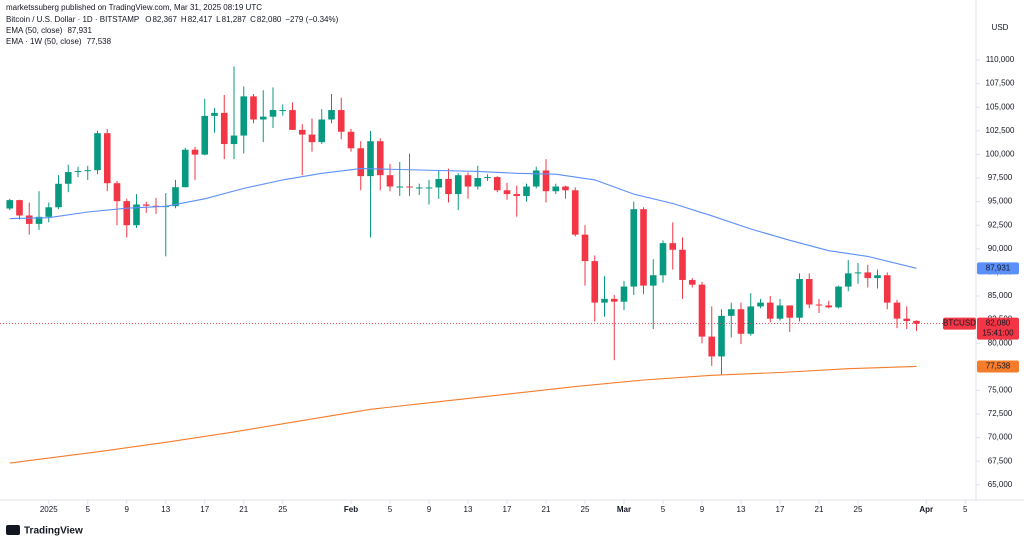  Describe the element at coordinates (351, 509) in the screenshot. I see `x-tick-label: Feb` at that location.